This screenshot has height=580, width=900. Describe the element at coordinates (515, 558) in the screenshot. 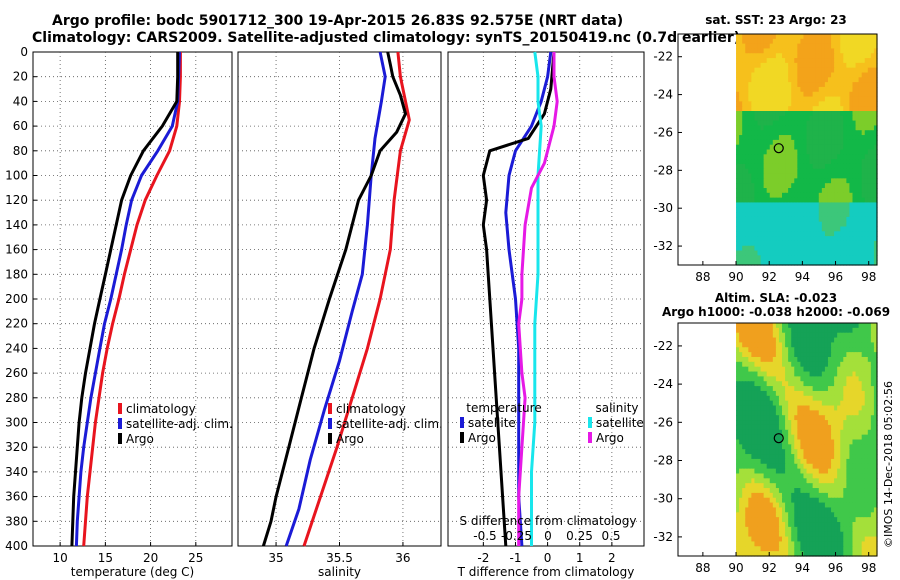

I see `differences-xtick-label: -1` at that location.